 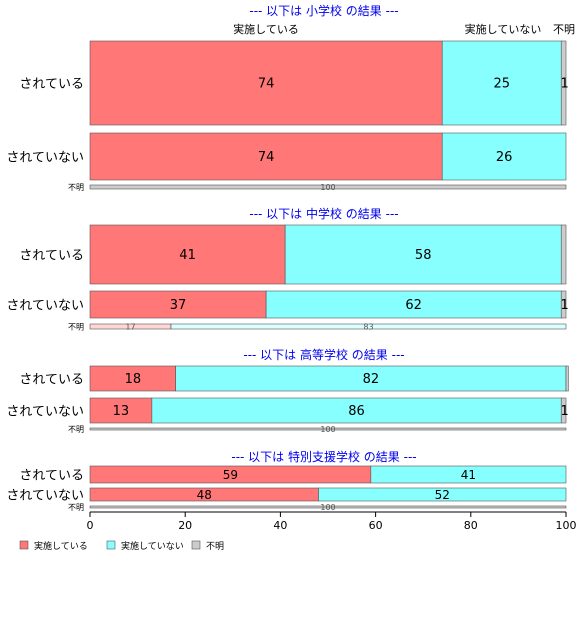 I want to click on data-label: 13, so click(x=121, y=411).